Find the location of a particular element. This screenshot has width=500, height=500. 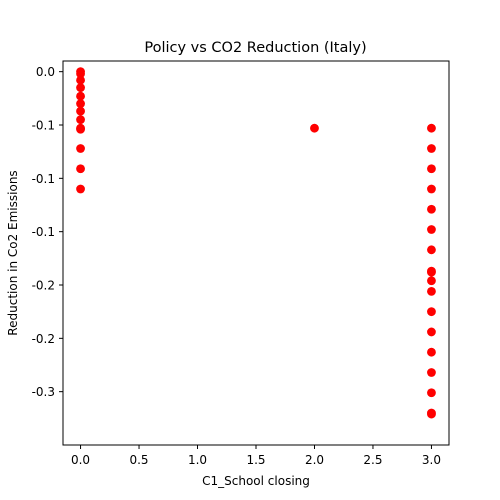

x-tick-label: 3.0 is located at coordinates (431, 460).